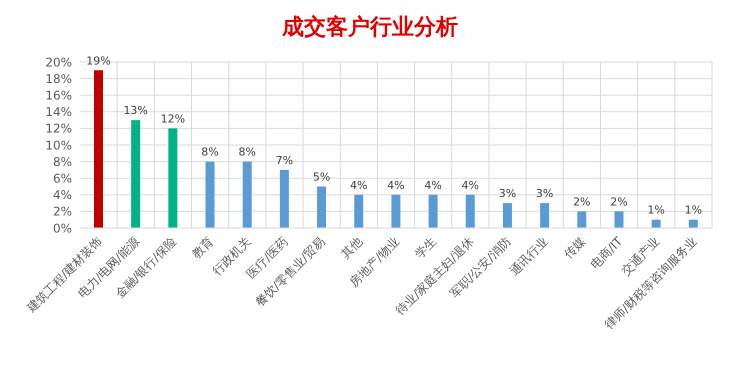  I want to click on x-tick-label: 学生, so click(426, 248).